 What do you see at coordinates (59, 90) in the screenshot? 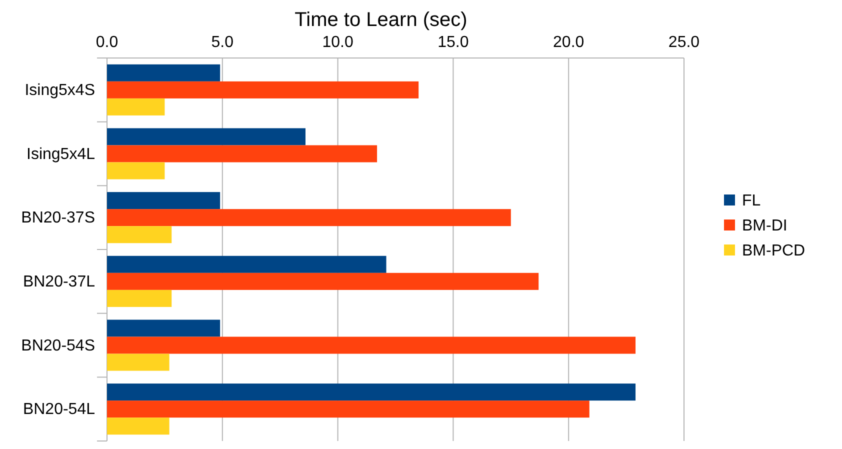
I see `y-tick-label: Ising5x4S` at bounding box center [59, 90].